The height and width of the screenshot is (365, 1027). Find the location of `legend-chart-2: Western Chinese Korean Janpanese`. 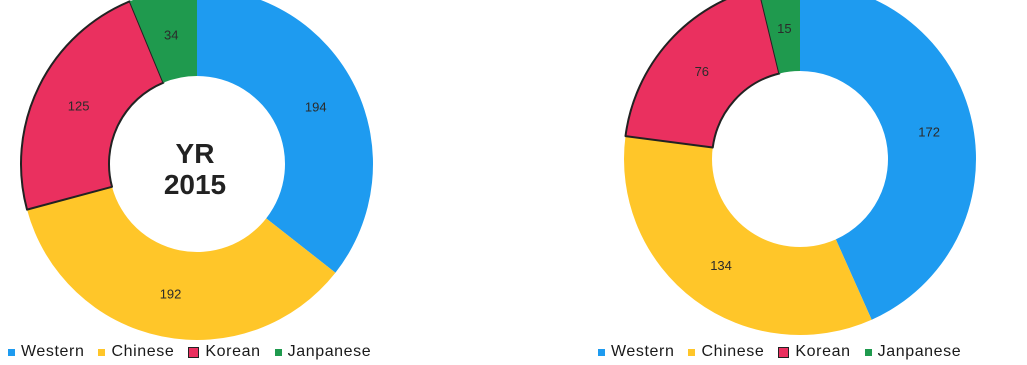

legend-chart-2: Western Chinese Korean Janpanese is located at coordinates (779, 352).